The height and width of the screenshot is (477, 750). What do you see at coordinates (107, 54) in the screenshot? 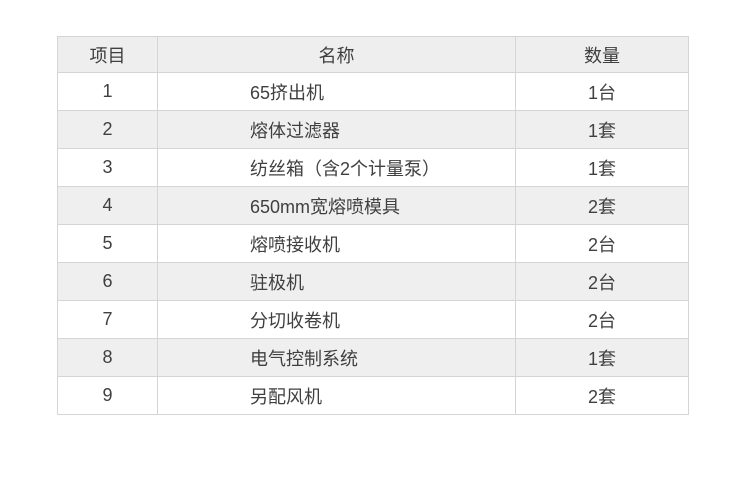
I see `col-header-item: 项目` at bounding box center [107, 54].